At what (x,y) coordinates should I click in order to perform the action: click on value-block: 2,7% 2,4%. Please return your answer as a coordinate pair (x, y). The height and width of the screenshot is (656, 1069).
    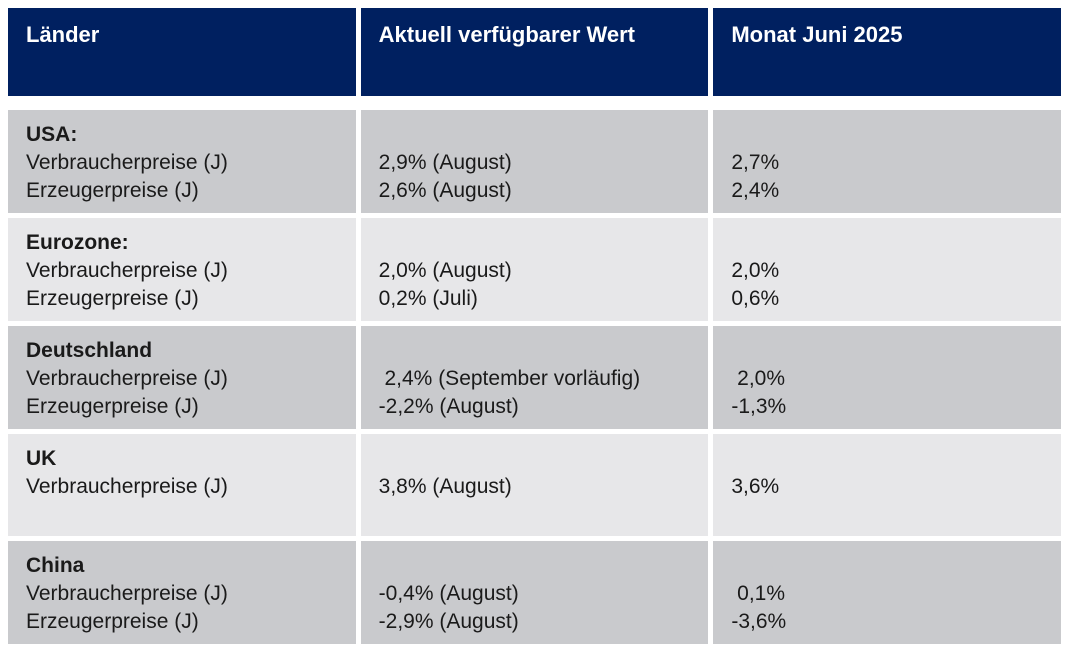
    Looking at the image, I should click on (887, 163).